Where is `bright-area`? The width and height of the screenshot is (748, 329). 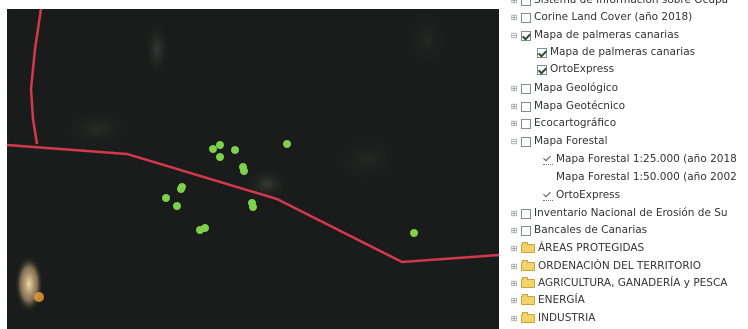
bright-area is located at coordinates (29, 284).